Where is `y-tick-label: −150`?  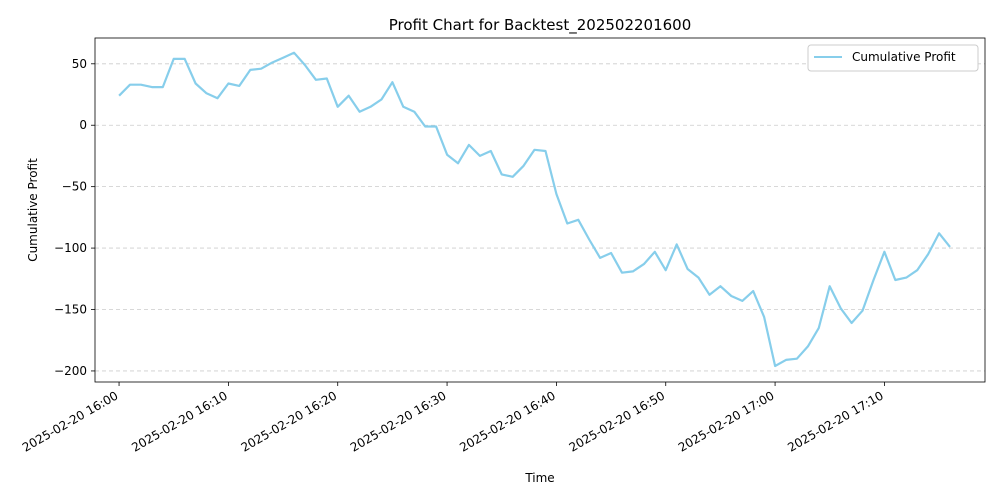
y-tick-label: −150 is located at coordinates (70, 310).